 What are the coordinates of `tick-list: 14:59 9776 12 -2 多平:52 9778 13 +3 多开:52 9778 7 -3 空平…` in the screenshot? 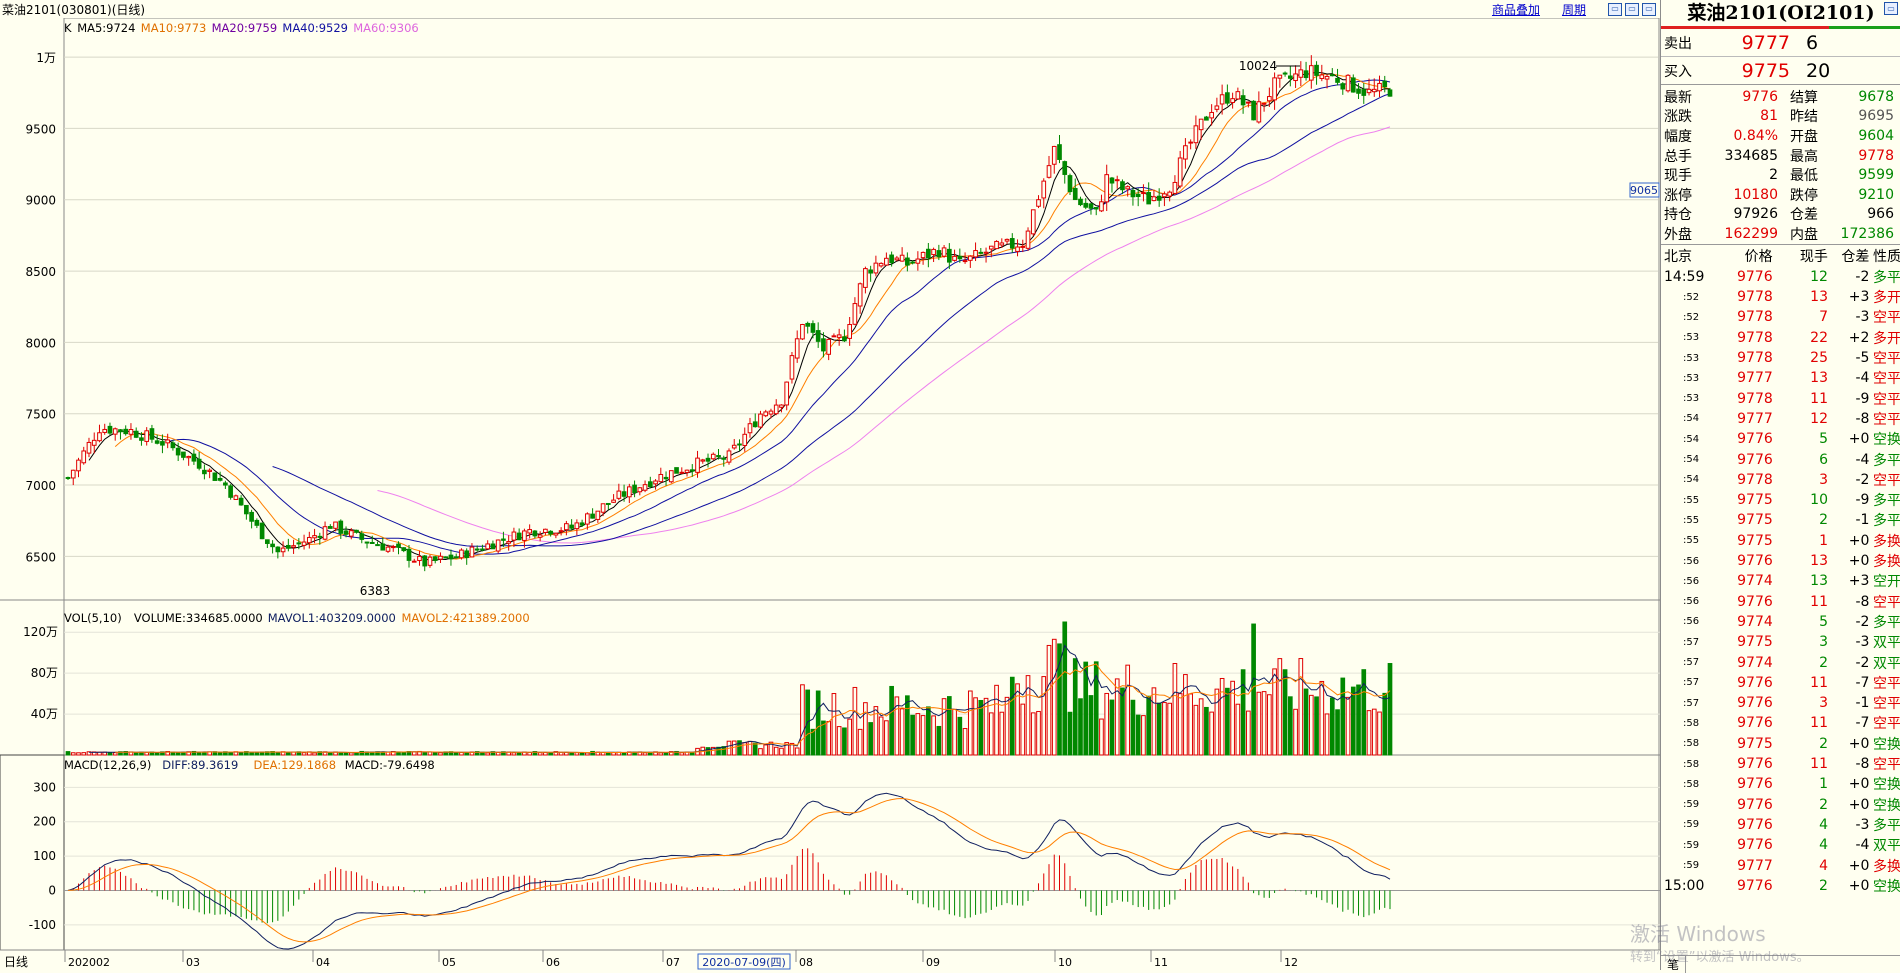 It's located at (1780, 581).